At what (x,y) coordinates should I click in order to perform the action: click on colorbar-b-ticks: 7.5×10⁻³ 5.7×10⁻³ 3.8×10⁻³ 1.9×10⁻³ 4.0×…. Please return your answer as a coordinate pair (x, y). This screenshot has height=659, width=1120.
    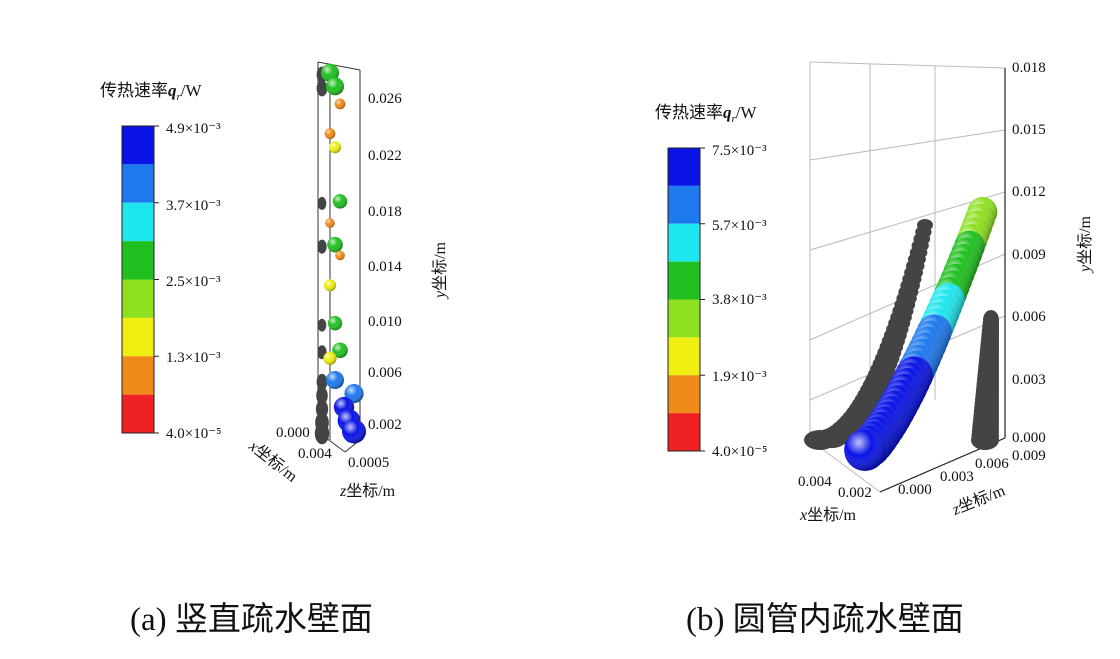
    Looking at the image, I should click on (739, 301).